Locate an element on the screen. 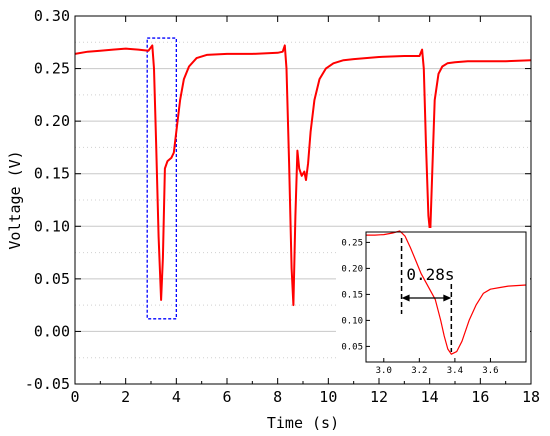 The width and height of the screenshot is (550, 436). inset-ticks is located at coordinates (428, 301).